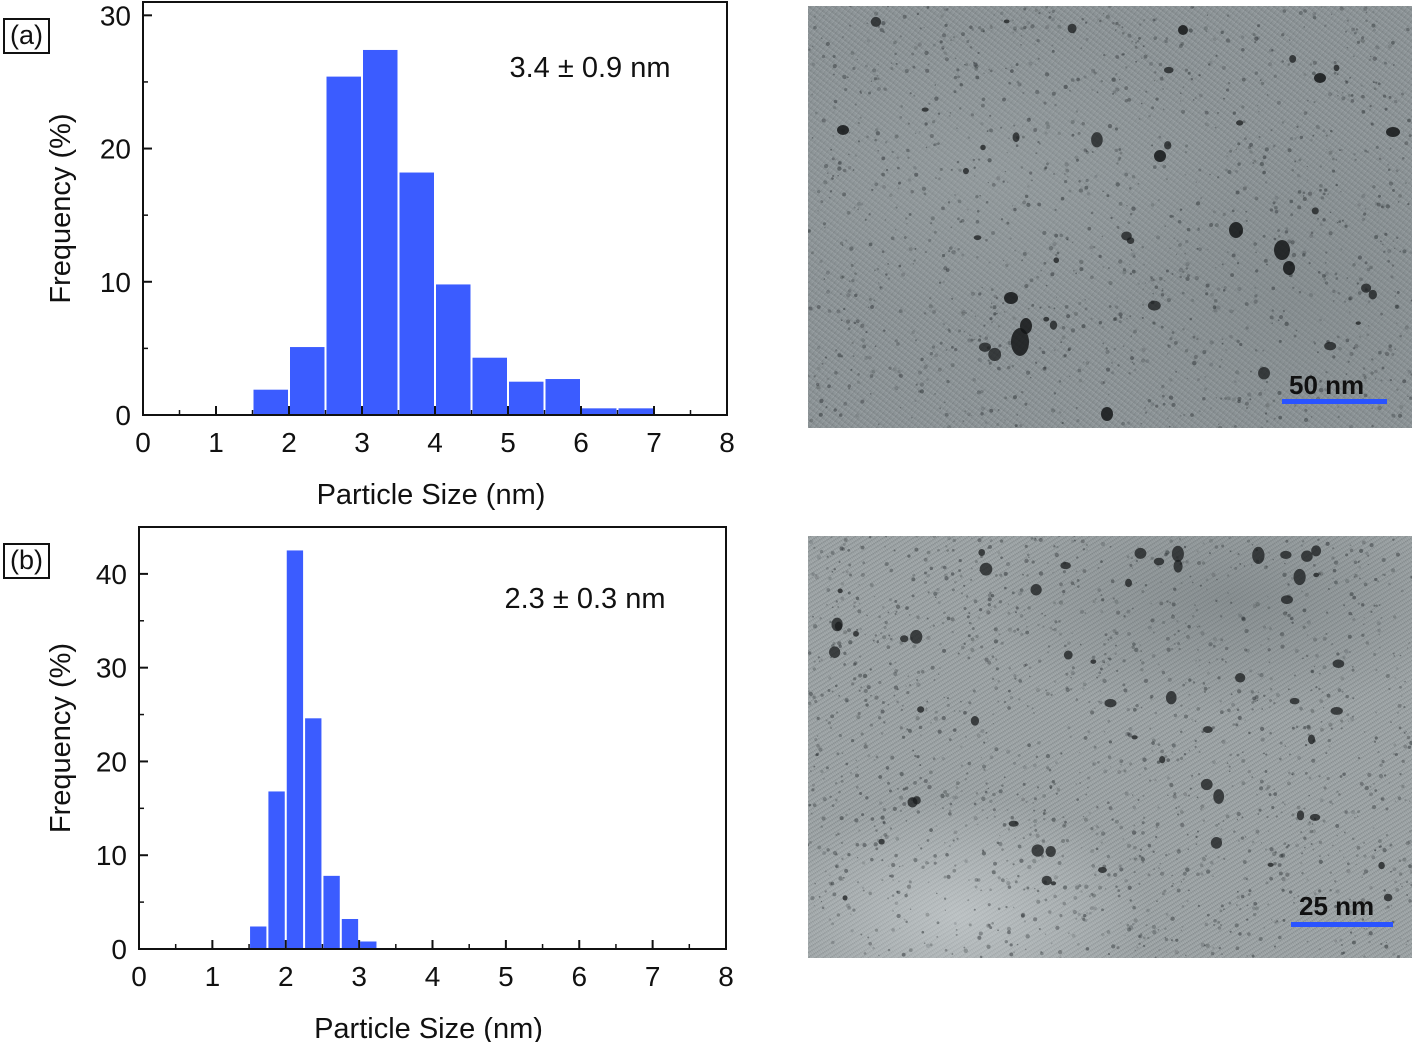 The height and width of the screenshot is (1042, 1418). I want to click on x-tick-label-a-0: 0, so click(143, 442).